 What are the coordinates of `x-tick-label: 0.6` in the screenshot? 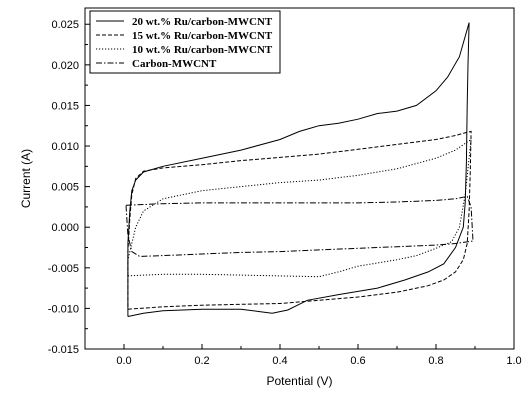 It's located at (357, 361).